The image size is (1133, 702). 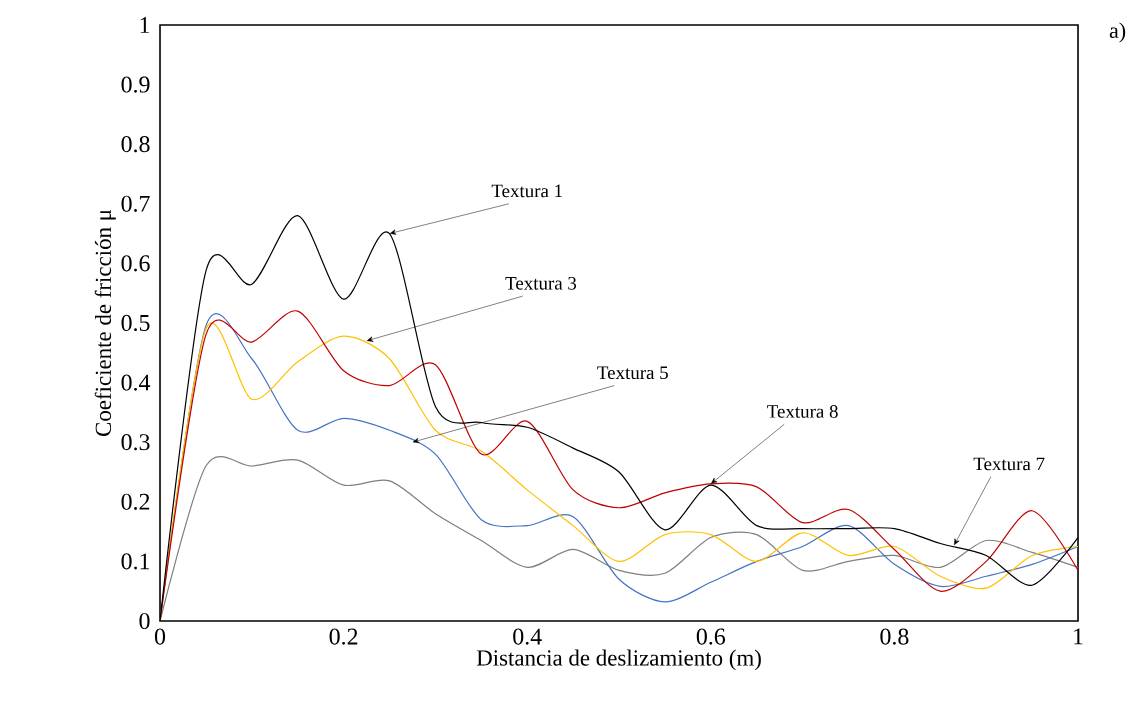 I want to click on x-axis-title: Distancia de deslizamiento (m), so click(x=618, y=660).